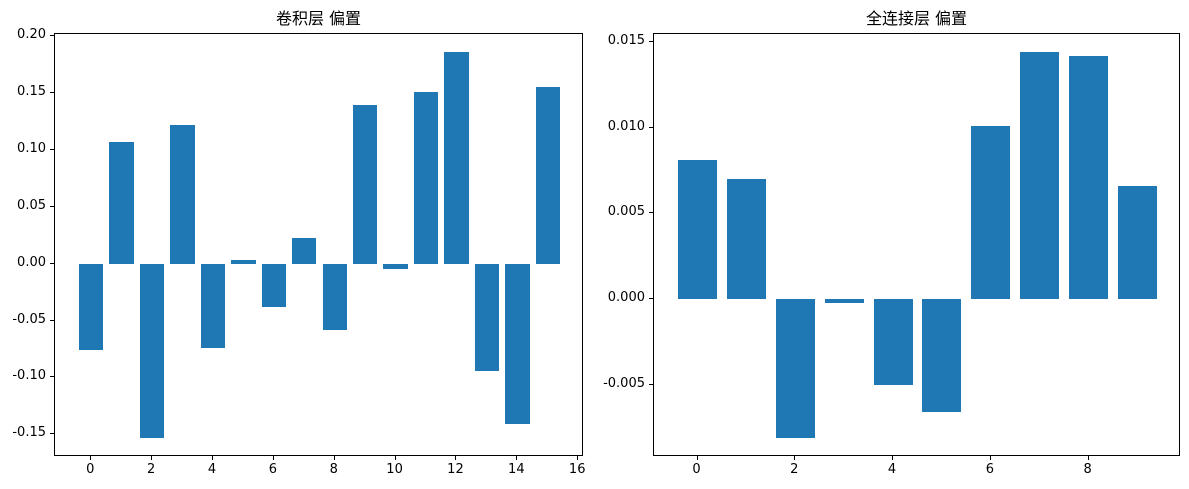 This screenshot has height=489, width=1189. Describe the element at coordinates (516, 469) in the screenshot. I see `x-tick-label: 14` at that location.